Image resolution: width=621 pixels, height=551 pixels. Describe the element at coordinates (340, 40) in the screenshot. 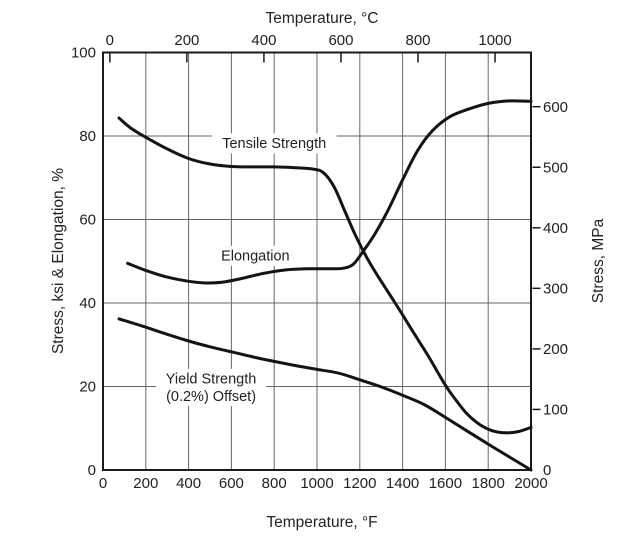

I see `tick-label-celsius: 600` at that location.